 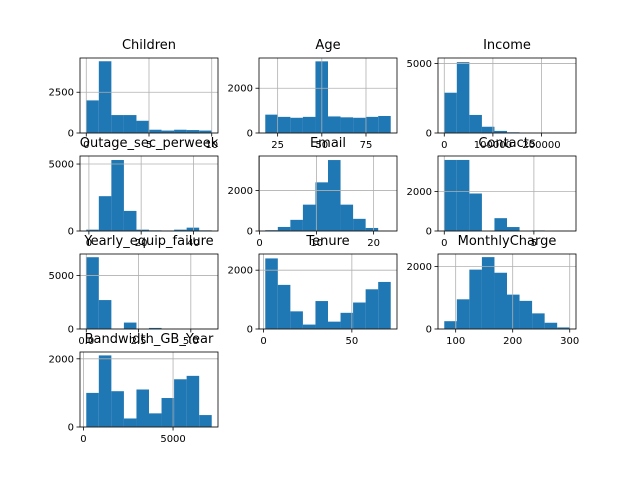 I want to click on x-tick-label: 200, so click(x=512, y=341).